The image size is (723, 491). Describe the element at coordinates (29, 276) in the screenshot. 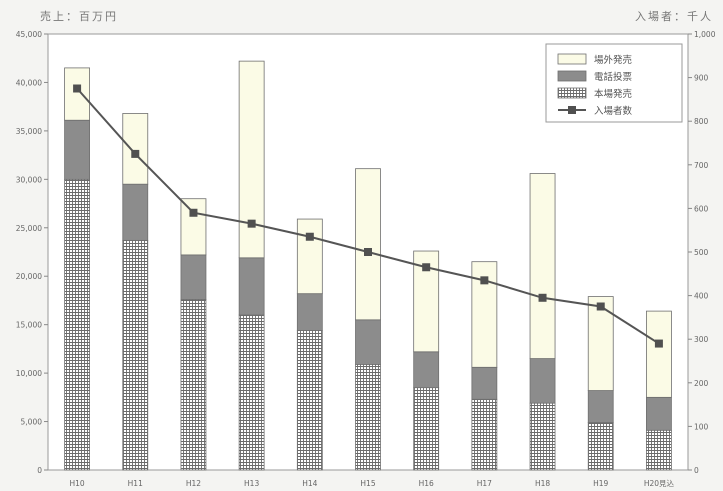

I see `left-tick-label: 20,000` at that location.